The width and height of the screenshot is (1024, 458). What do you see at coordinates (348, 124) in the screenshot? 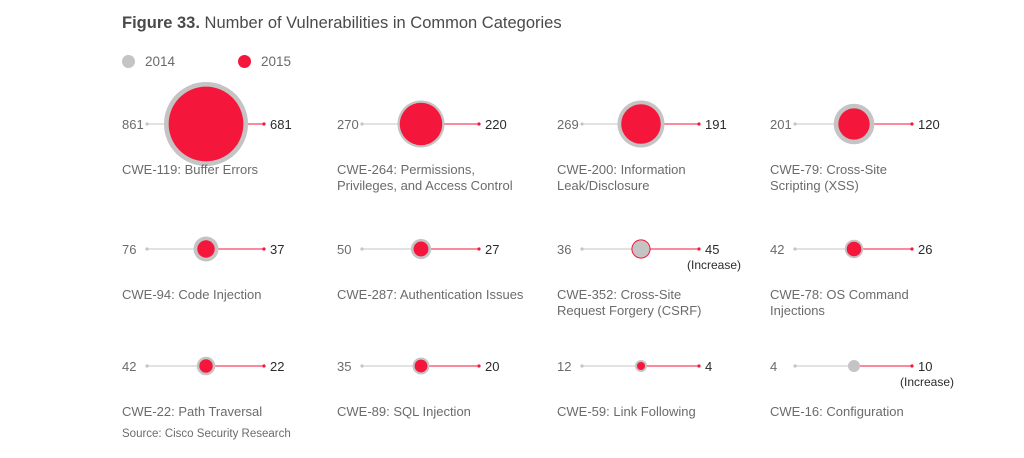
I see `value-2014-label: 270` at bounding box center [348, 124].